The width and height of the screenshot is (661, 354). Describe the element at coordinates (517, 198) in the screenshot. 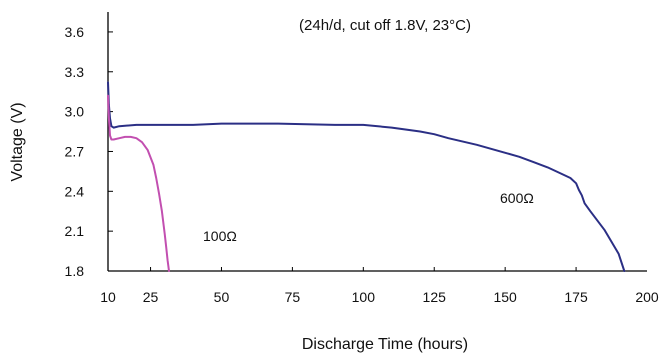

I see `series-label-0: 600Ω` at that location.